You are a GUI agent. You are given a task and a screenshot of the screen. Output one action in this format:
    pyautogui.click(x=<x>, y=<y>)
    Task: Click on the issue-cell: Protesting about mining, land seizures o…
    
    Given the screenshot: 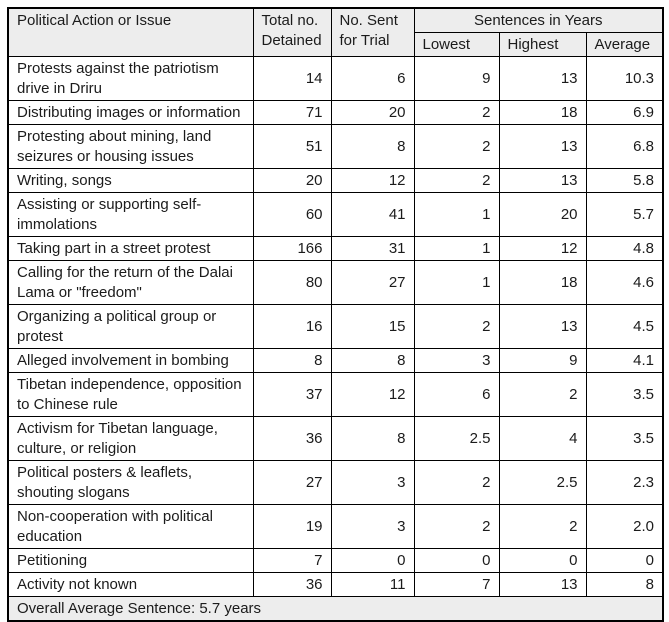 What is the action you would take?
    pyautogui.click(x=130, y=146)
    